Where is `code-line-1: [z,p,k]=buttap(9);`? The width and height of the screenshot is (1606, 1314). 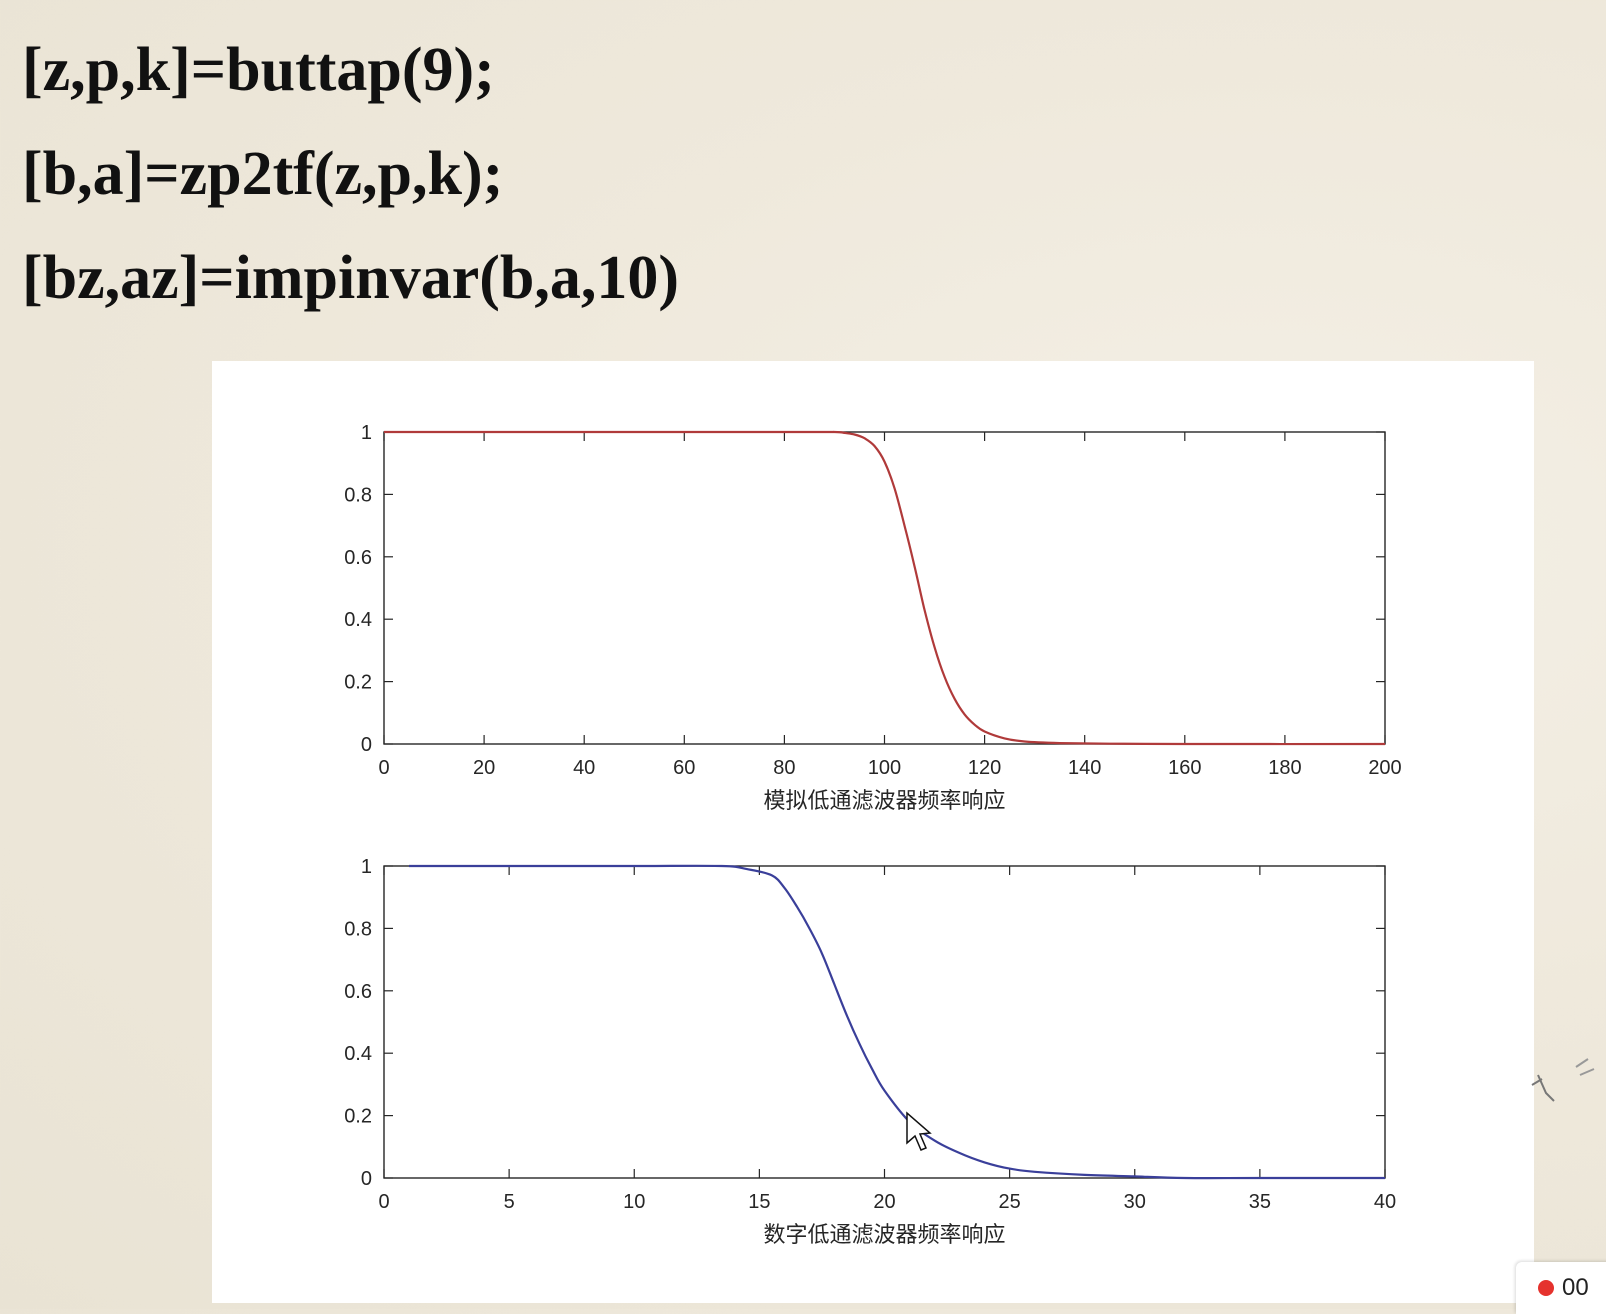
code-line-1: [z,p,k]=buttap(9); is located at coordinates (258, 70).